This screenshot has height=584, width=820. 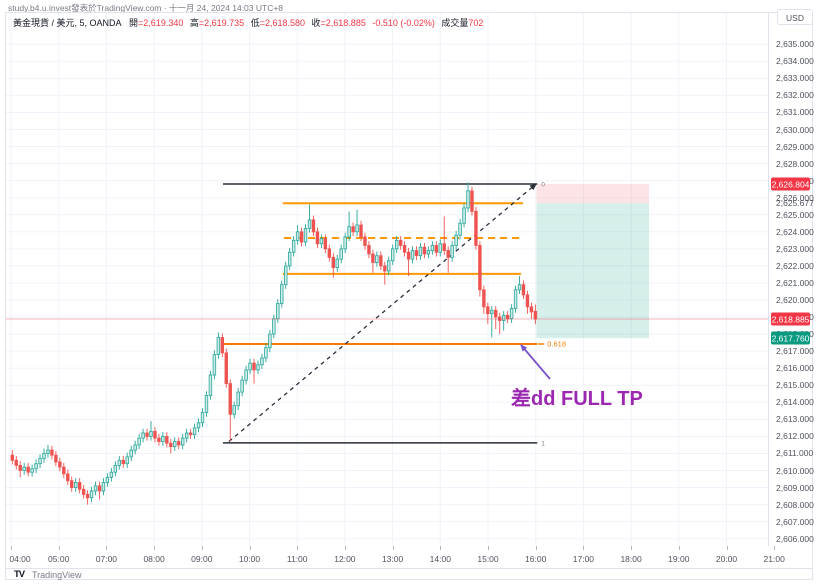 What do you see at coordinates (277, 23) in the screenshot?
I see `ohlc-low: 低=2,618.580` at bounding box center [277, 23].